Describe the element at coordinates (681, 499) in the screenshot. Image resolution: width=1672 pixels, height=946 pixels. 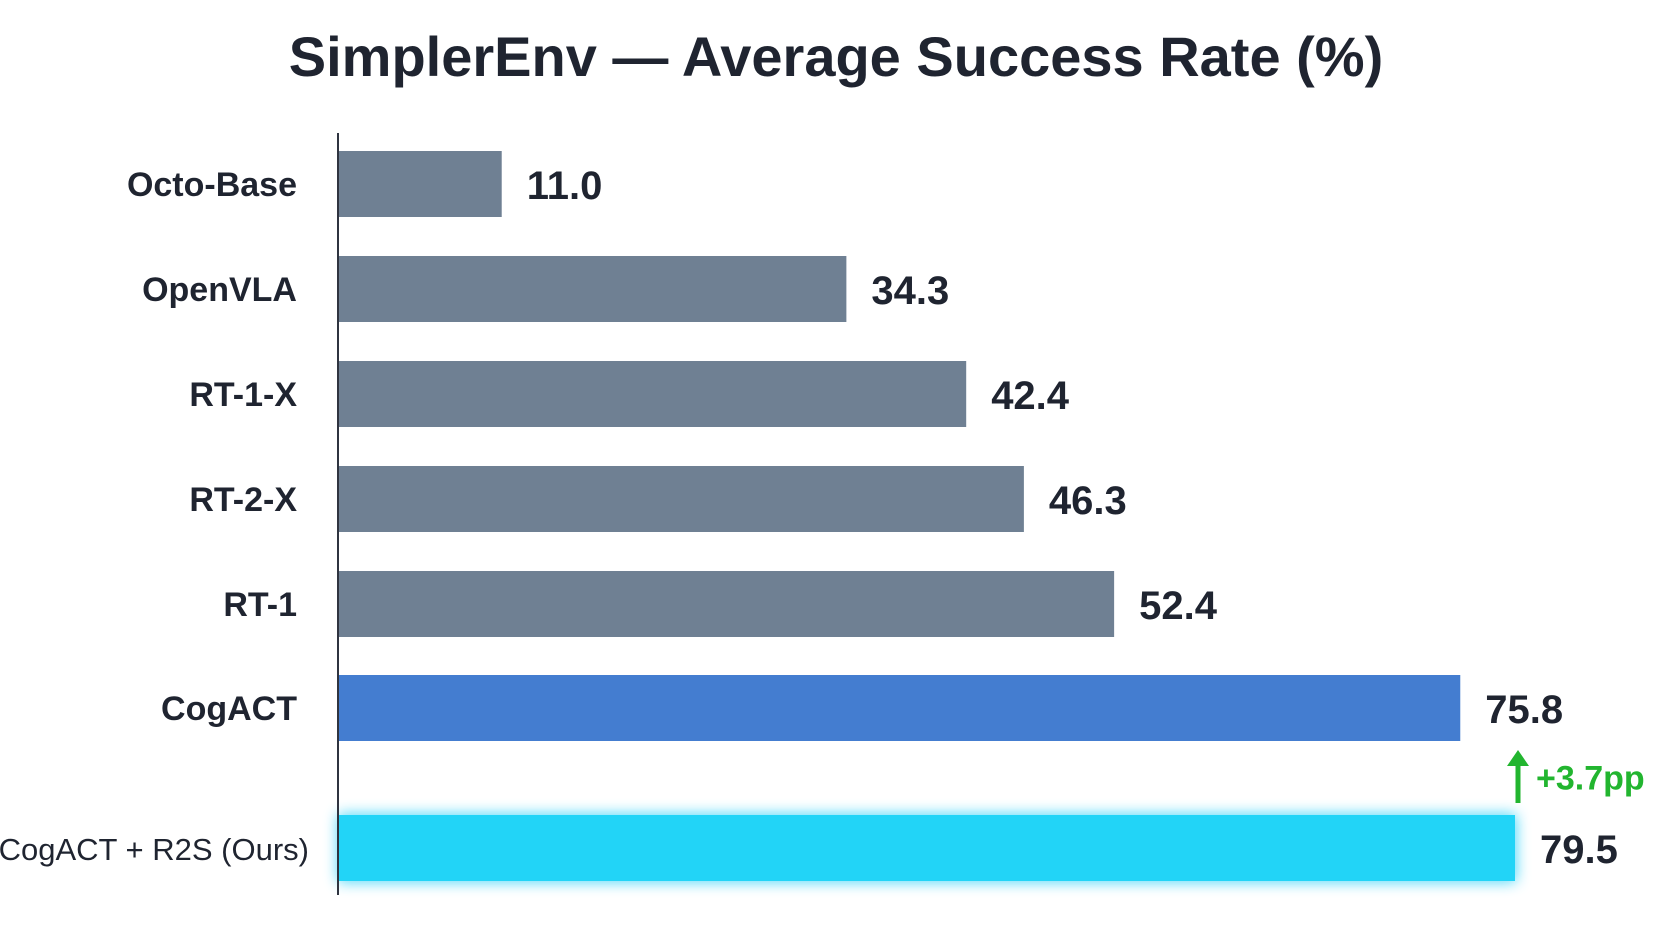
I see `bar-rt-2-x` at that location.